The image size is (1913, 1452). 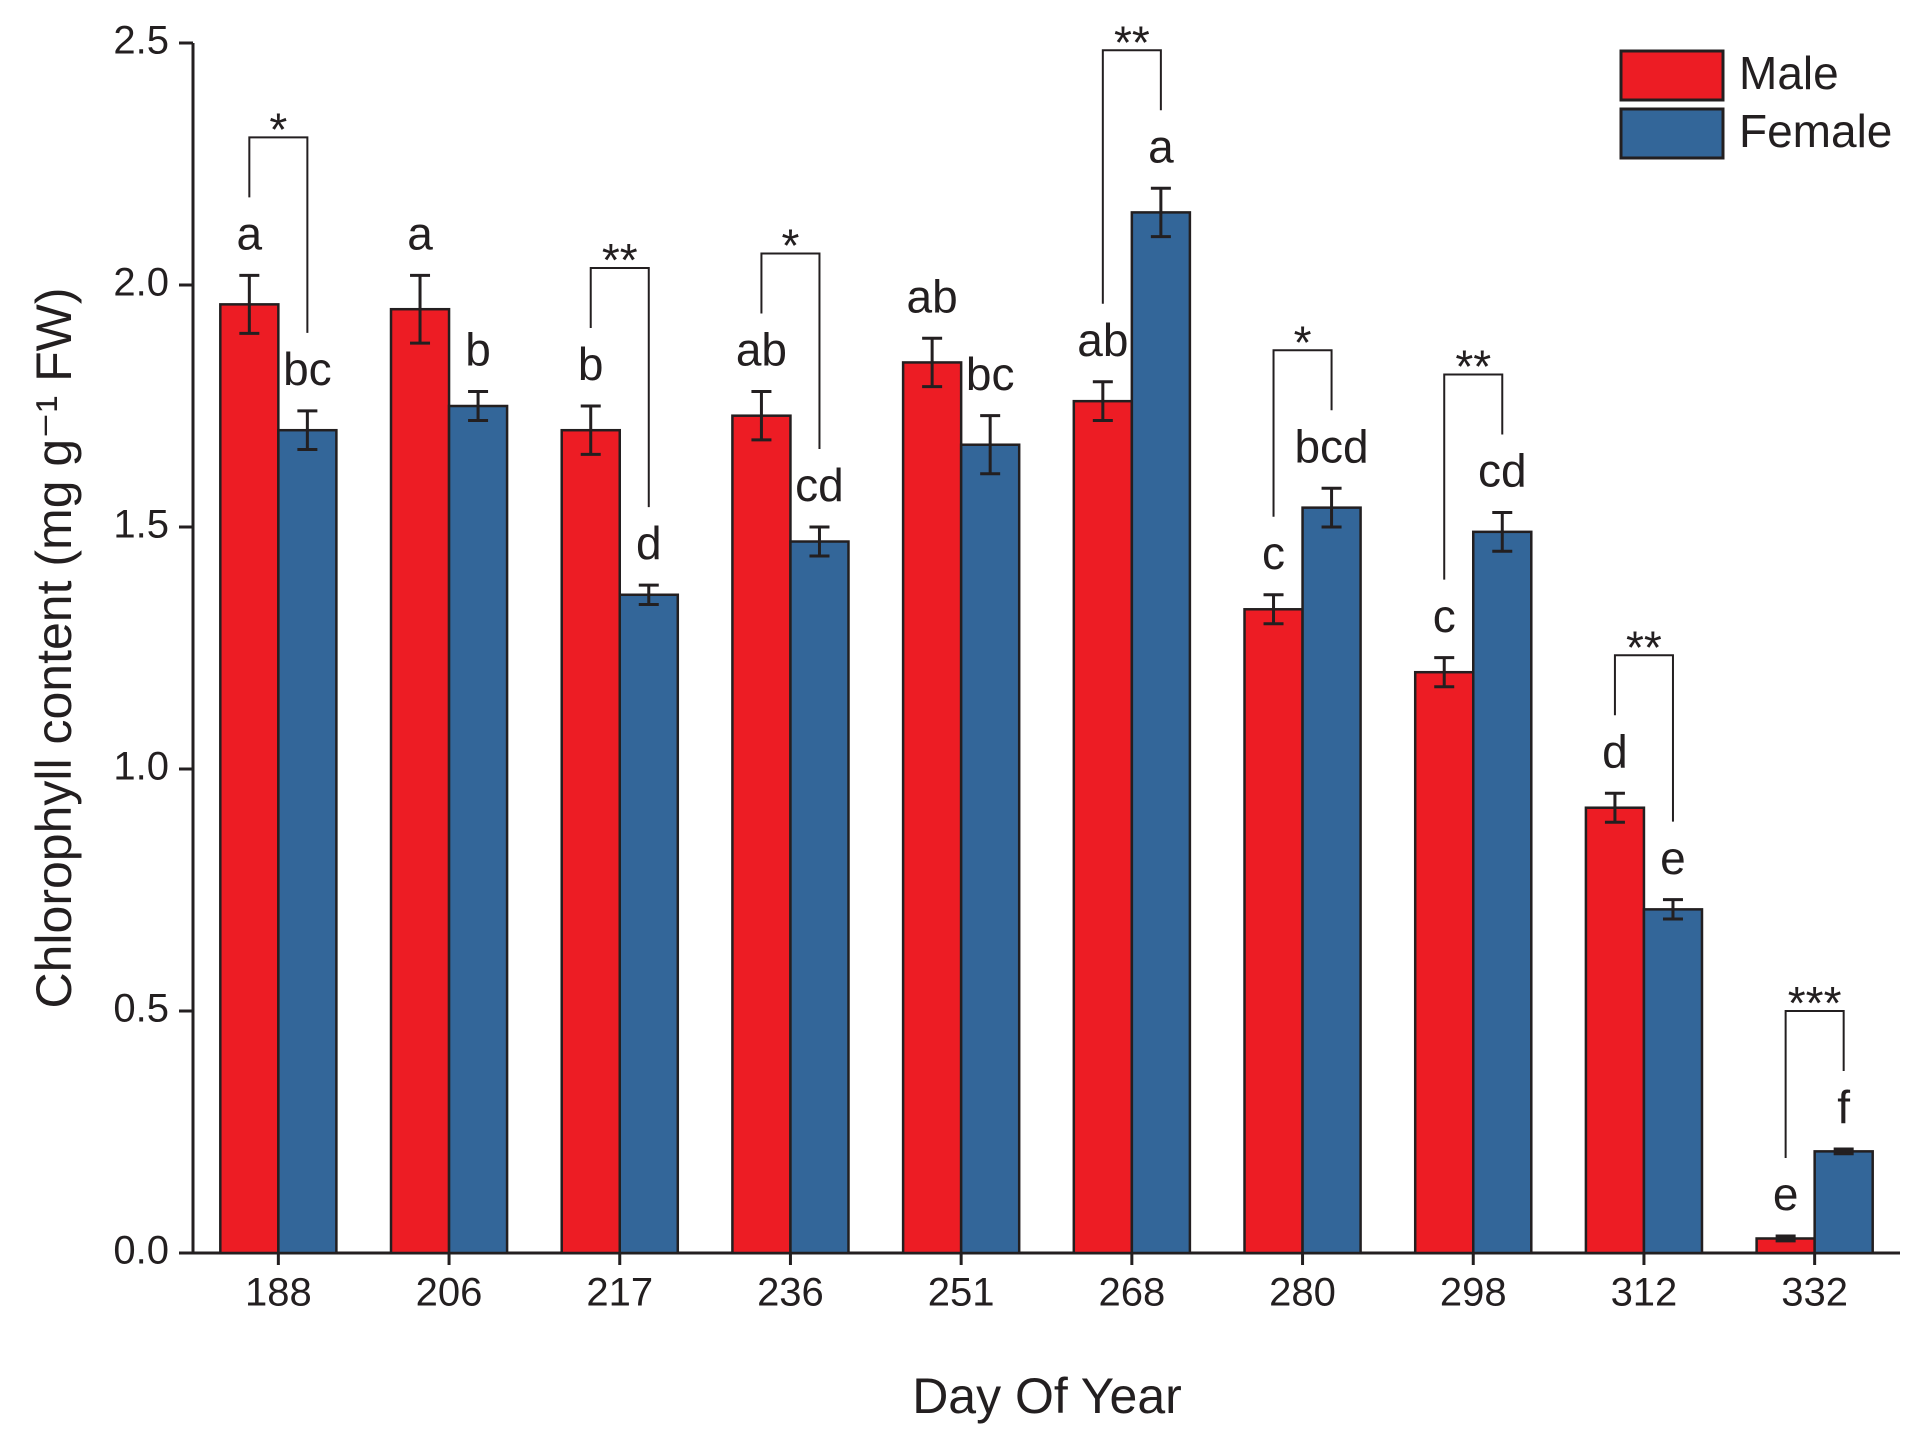 What do you see at coordinates (141, 767) in the screenshot?
I see `y-tick-label: 1.0` at bounding box center [141, 767].